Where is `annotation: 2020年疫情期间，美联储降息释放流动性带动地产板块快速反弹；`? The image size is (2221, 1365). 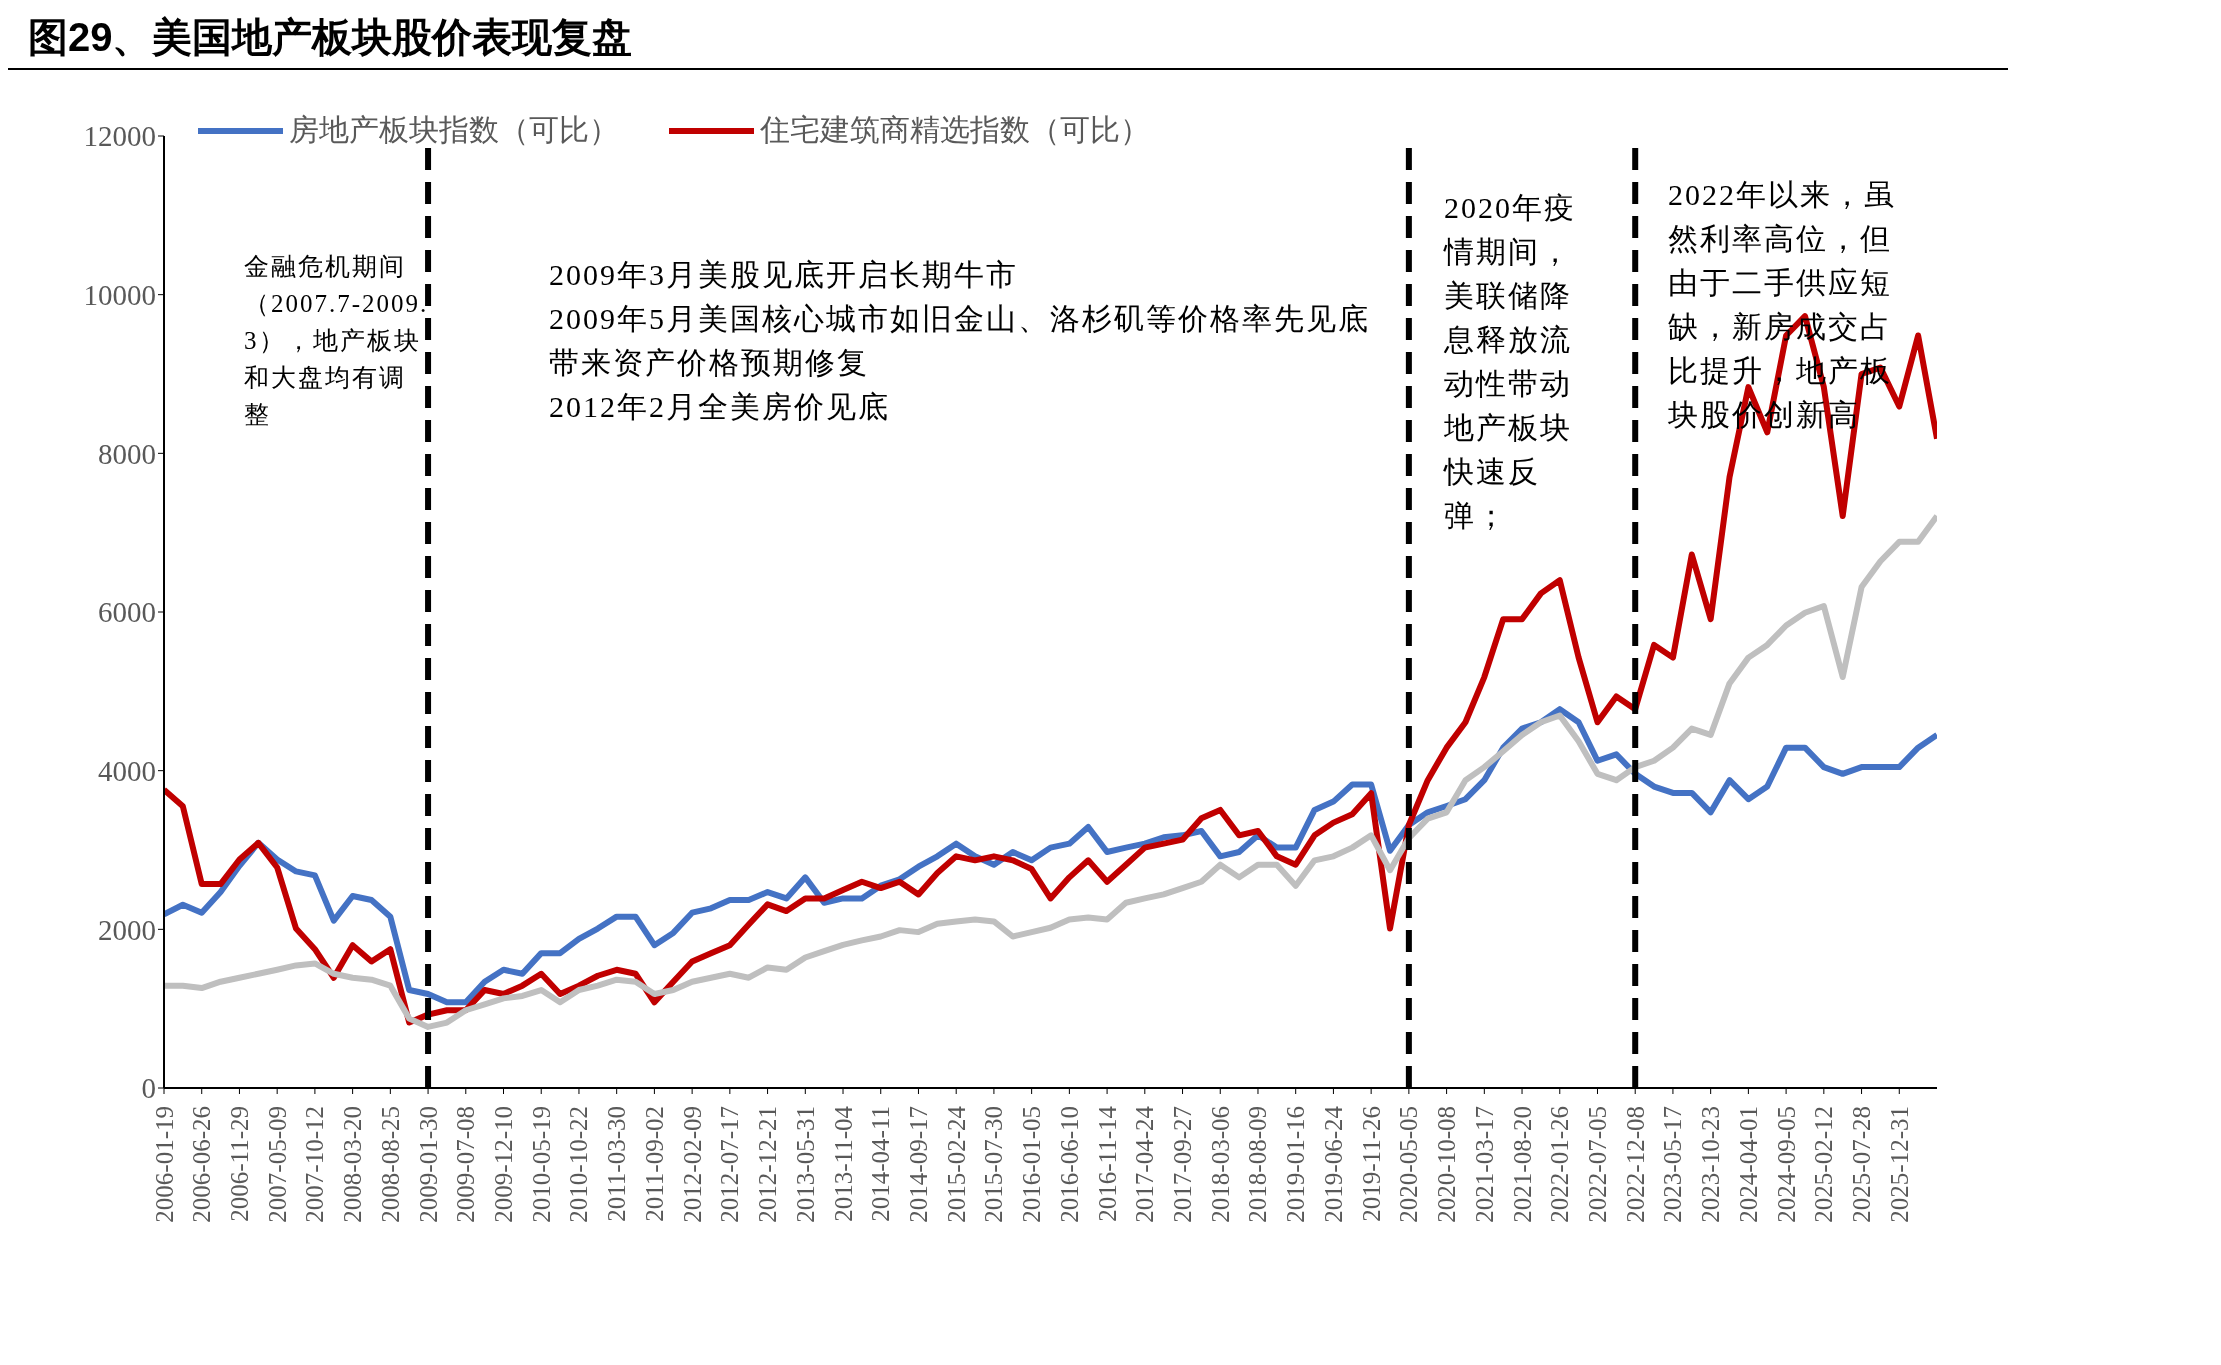 annotation: 2020年疫情期间，美联储降息释放流动性带动地产板块快速反弹； is located at coordinates (1510, 362).